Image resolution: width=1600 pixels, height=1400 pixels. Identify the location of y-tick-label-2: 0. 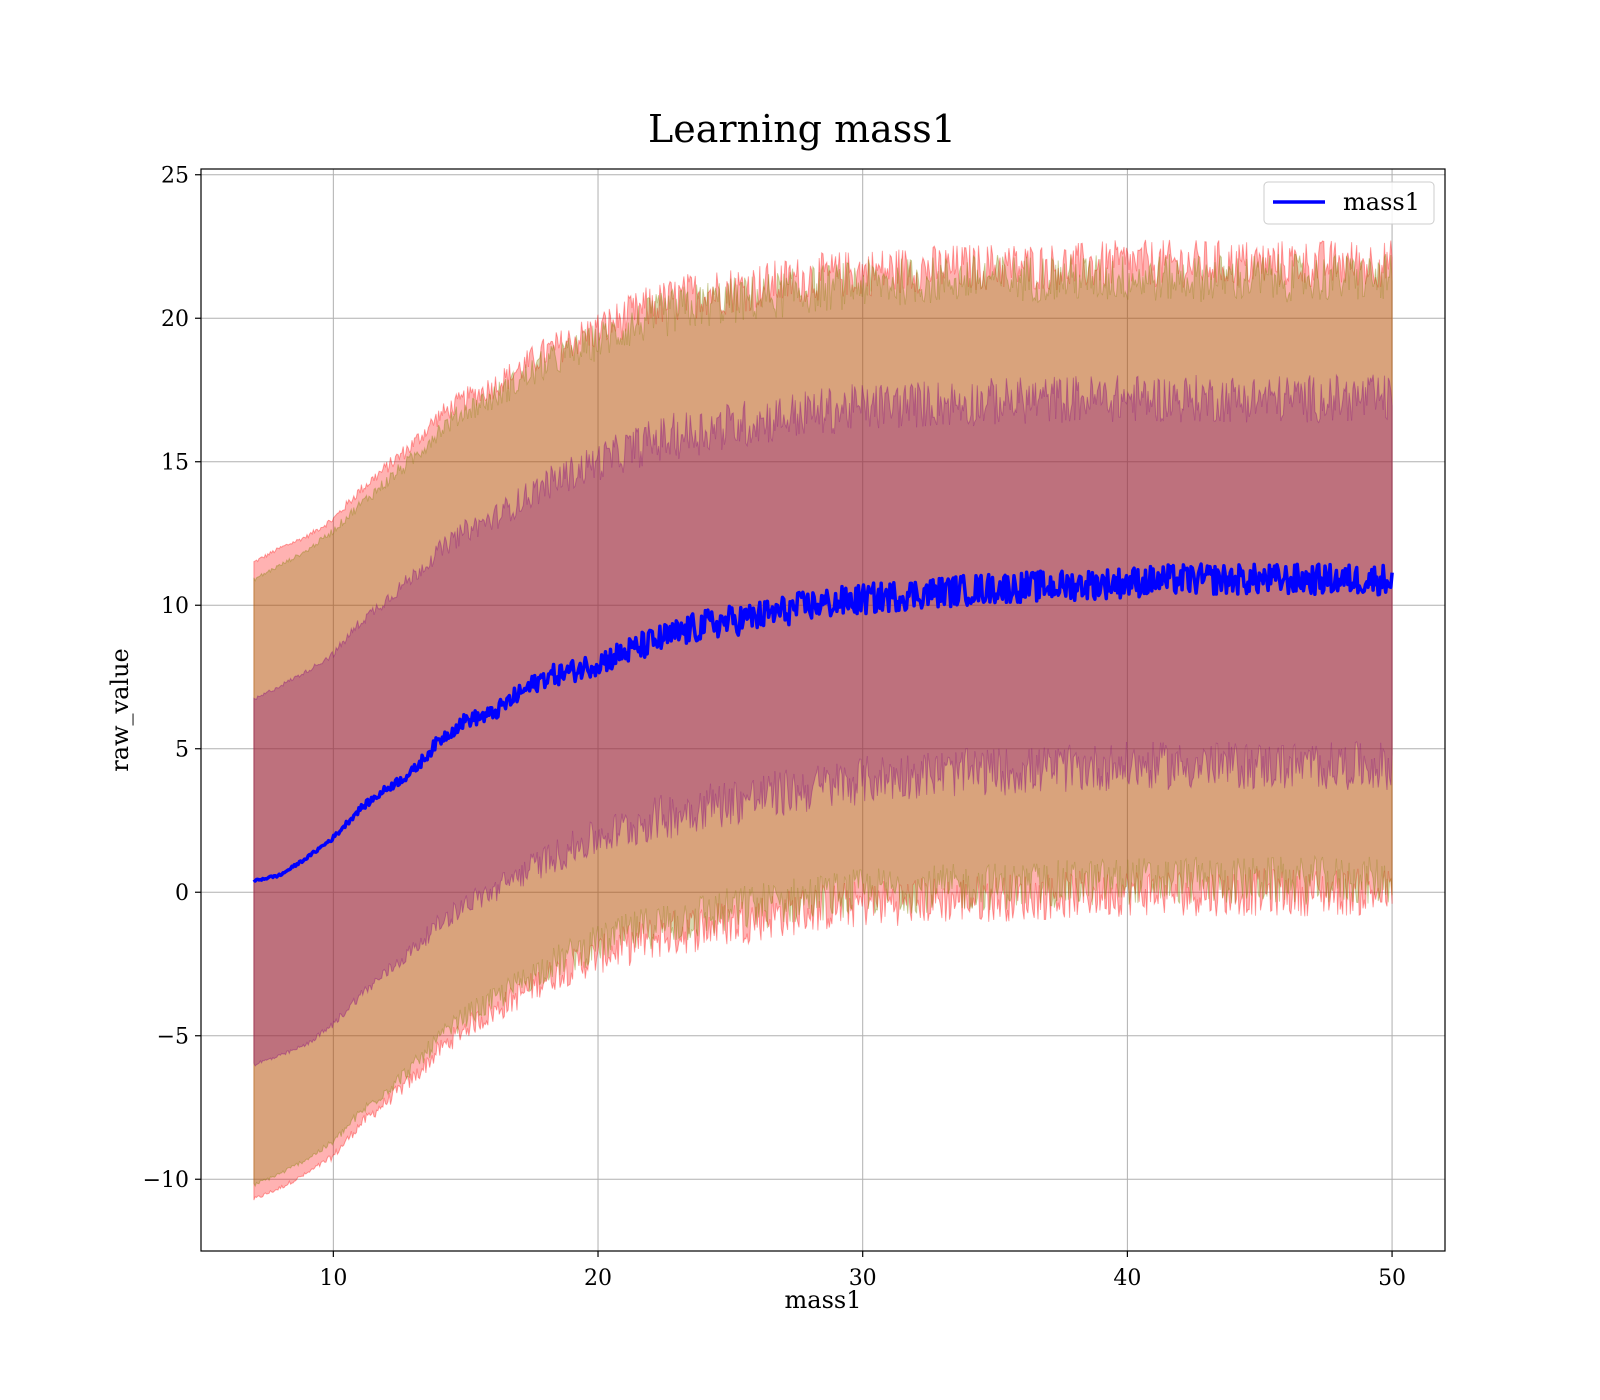
(182, 893).